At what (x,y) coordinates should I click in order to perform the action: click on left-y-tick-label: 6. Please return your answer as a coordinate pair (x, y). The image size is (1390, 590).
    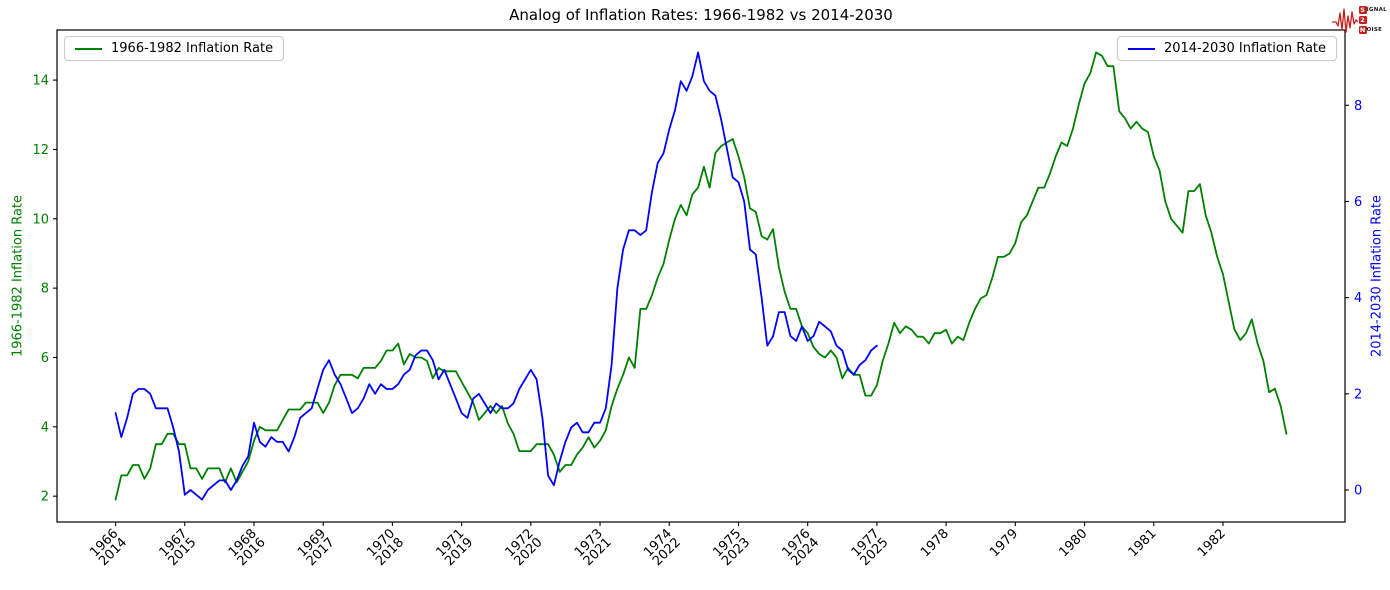
    Looking at the image, I should click on (45, 358).